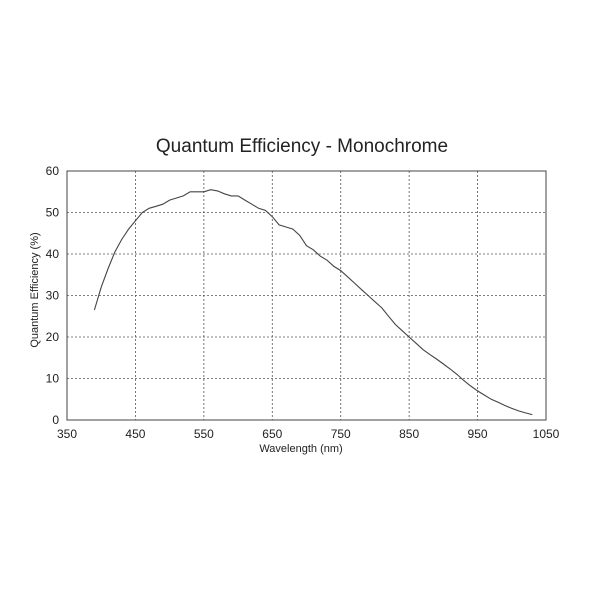 The image size is (600, 600). I want to click on y-axis-ticks: 0 10 20 30 40 50 60, so click(53, 295).